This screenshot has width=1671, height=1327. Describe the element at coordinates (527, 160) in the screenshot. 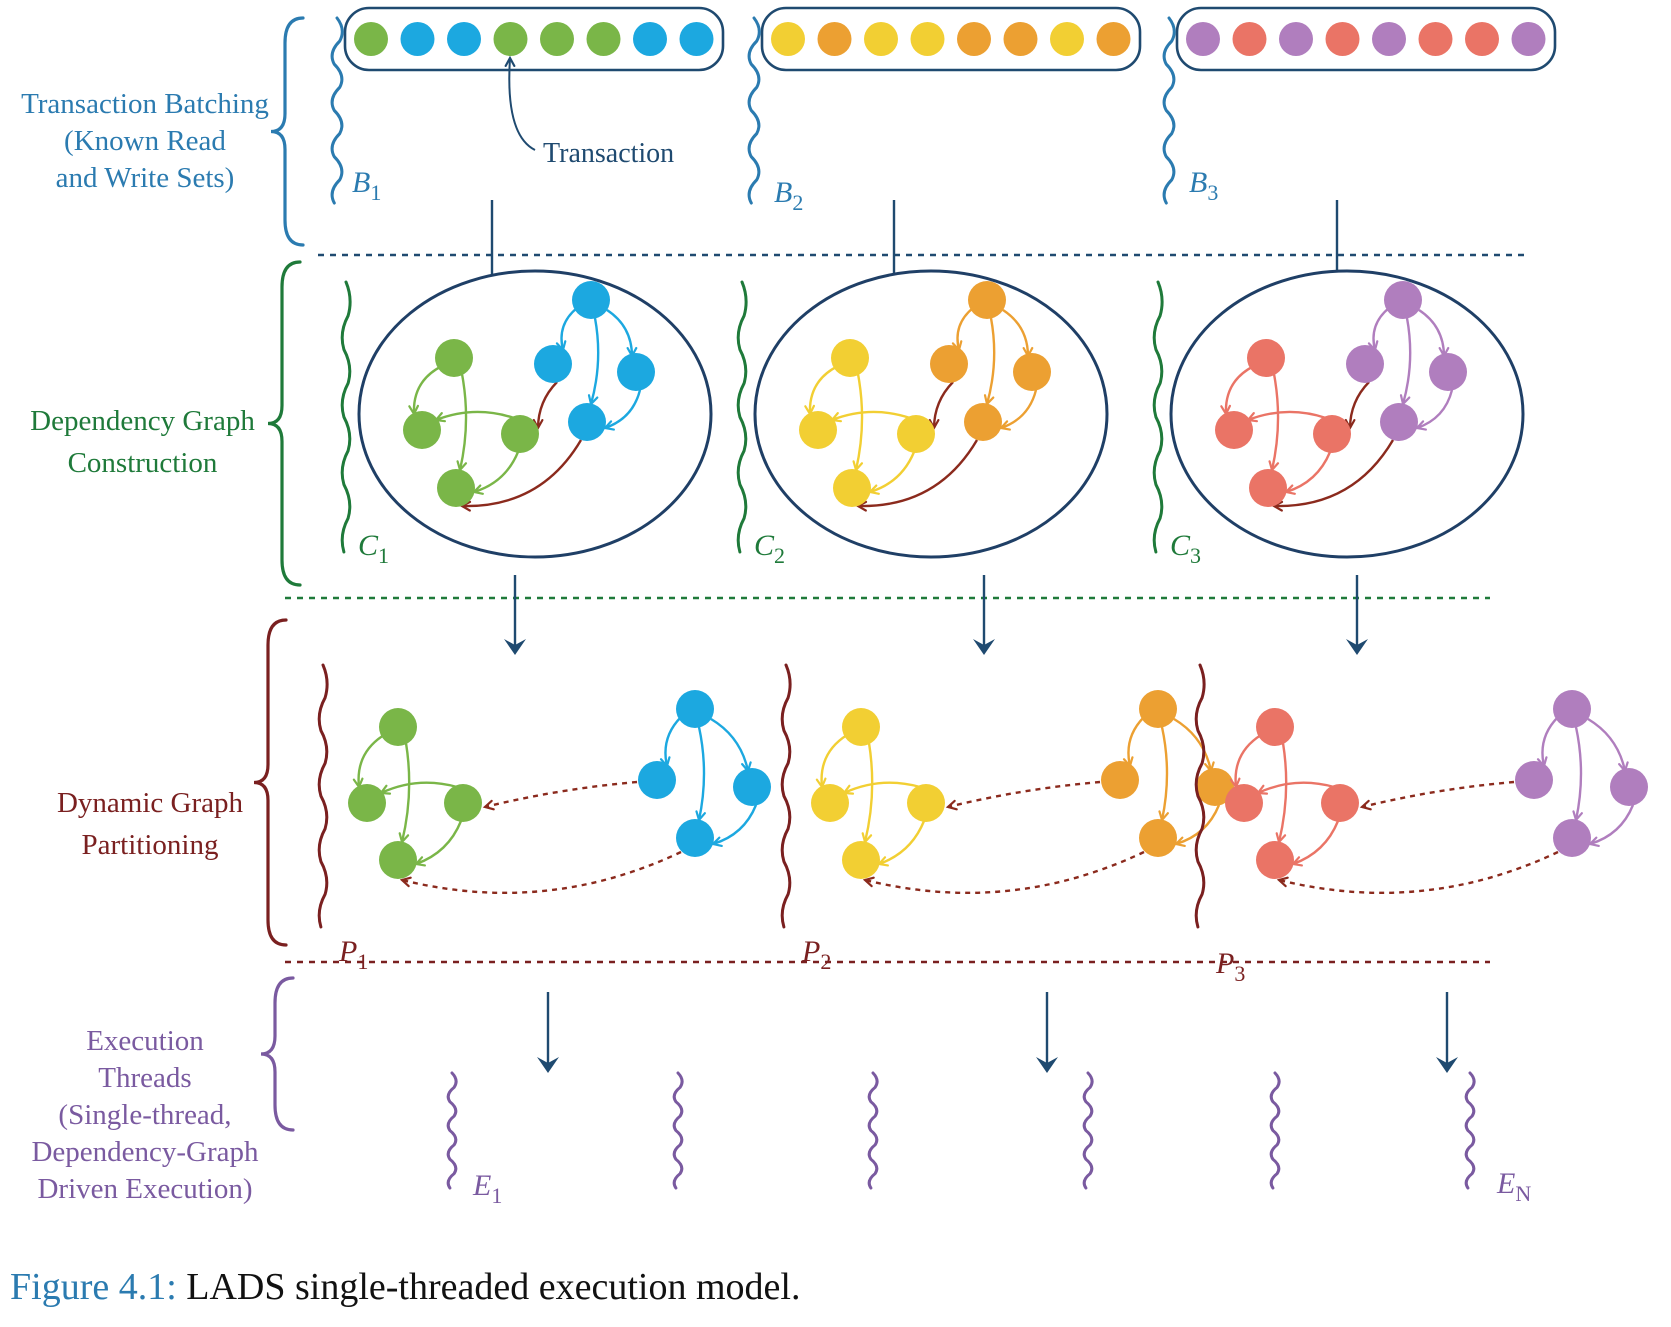

I see `batch-1: B1` at that location.